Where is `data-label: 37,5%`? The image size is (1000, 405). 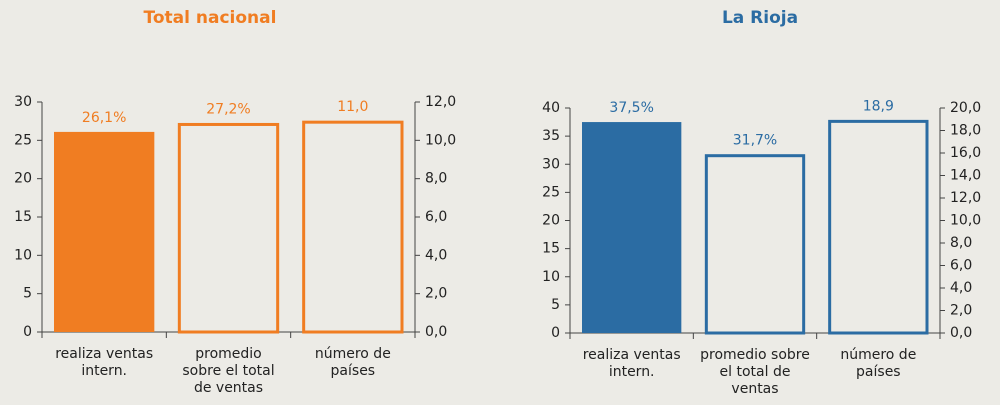 data-label: 37,5% is located at coordinates (631, 108).